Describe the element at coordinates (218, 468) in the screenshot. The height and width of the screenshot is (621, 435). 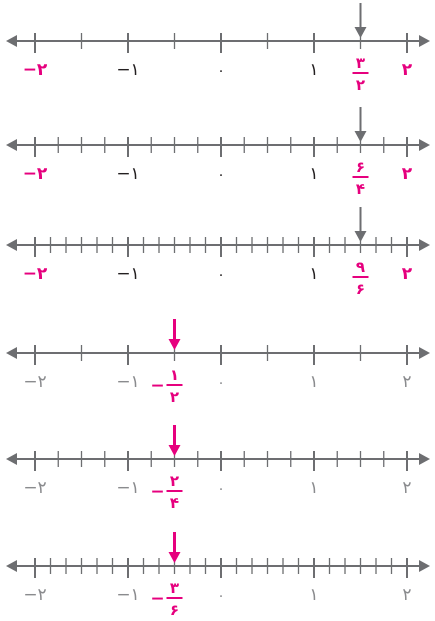
I see `number-line-5: −۲ −۱ ۰ ۱ ۲ ۲ ۴−` at that location.